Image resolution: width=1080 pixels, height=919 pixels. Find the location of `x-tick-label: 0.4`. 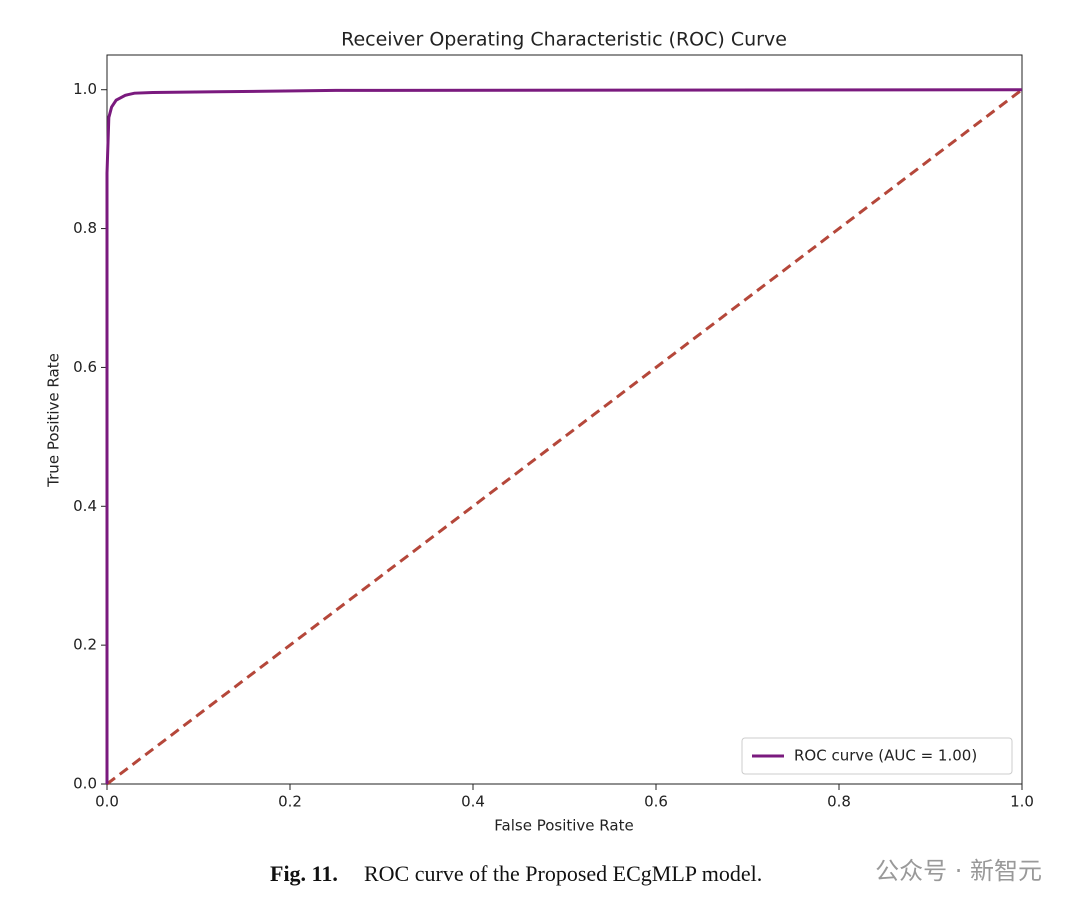

x-tick-label: 0.4 is located at coordinates (473, 802).